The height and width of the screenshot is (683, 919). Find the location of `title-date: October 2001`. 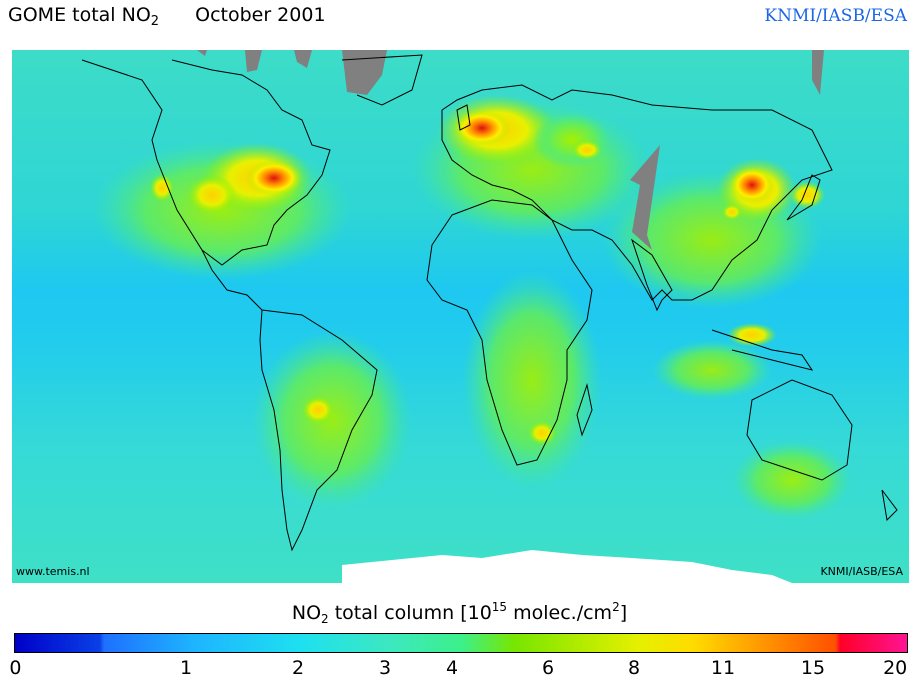

title-date: October 2001 is located at coordinates (260, 15).